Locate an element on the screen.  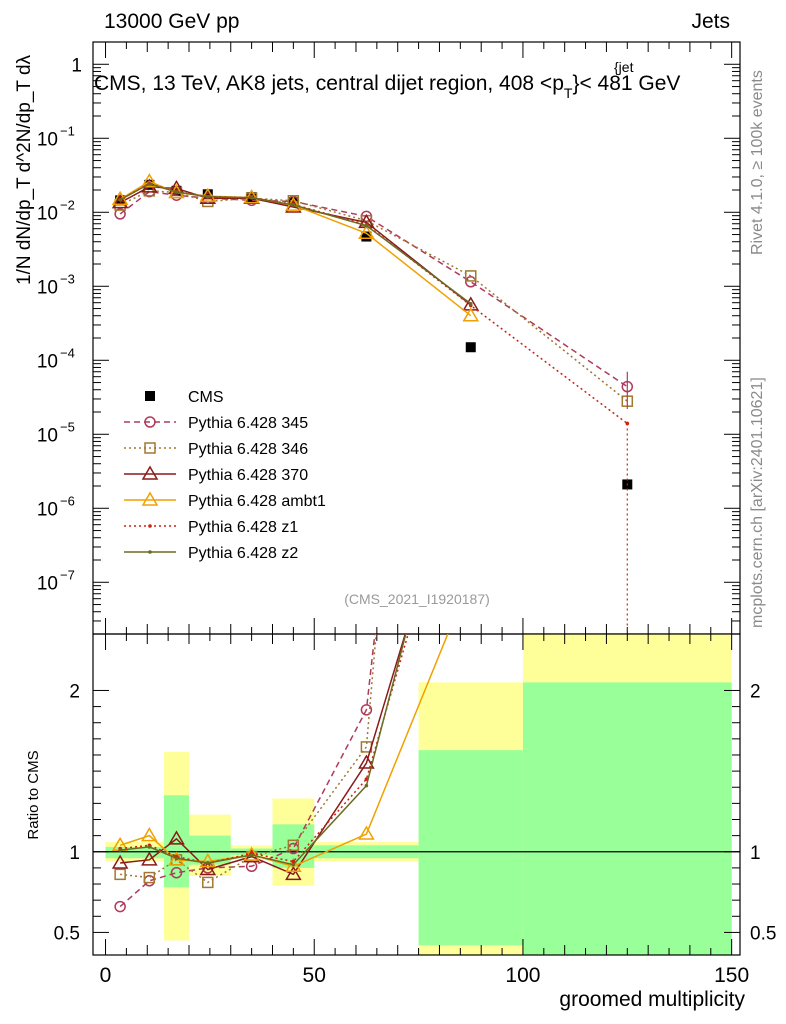
ratio-ytick-label-right-0: 0.5 is located at coordinates (763, 933).